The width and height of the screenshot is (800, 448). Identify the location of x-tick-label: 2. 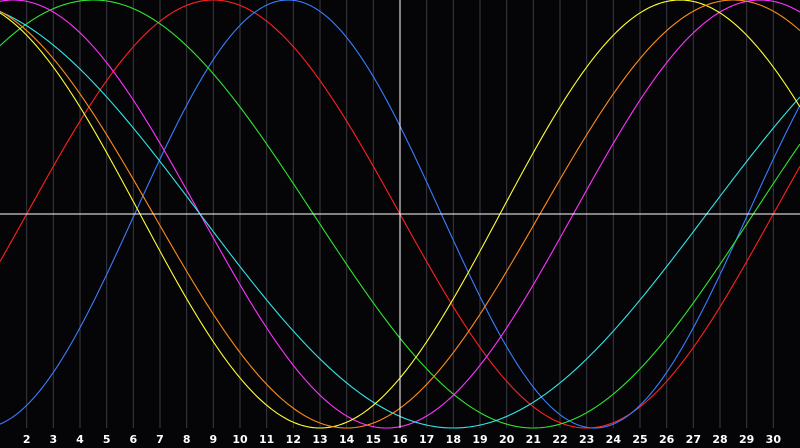
(27, 439).